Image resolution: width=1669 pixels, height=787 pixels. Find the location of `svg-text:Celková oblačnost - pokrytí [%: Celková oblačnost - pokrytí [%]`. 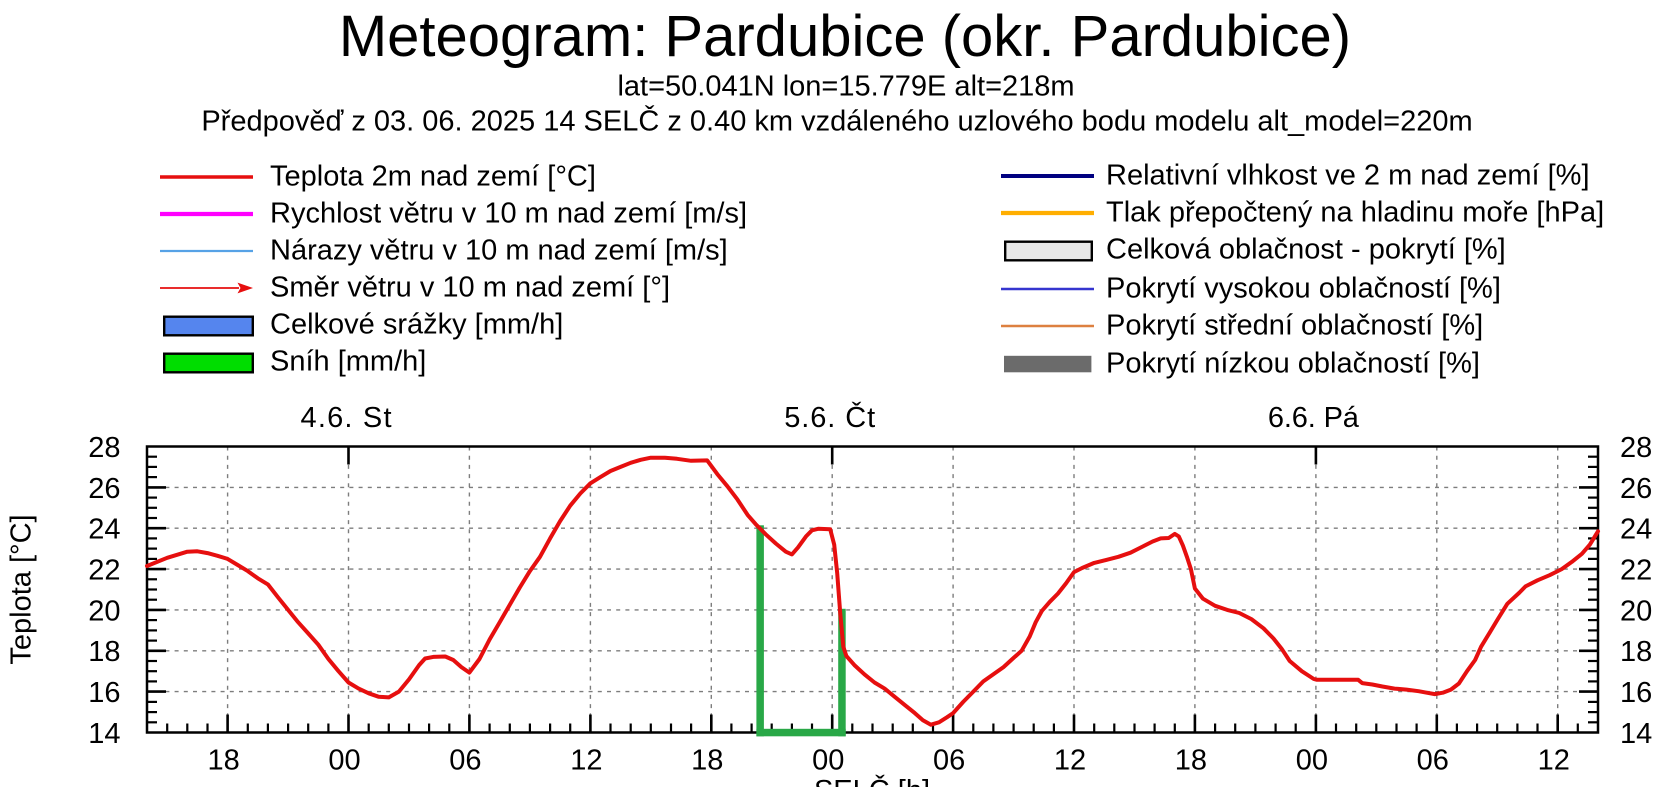

svg-text:Celková oblačnost - pokrytí [%: Celková oblačnost - pokrytí [%] is located at coordinates (1306, 249).